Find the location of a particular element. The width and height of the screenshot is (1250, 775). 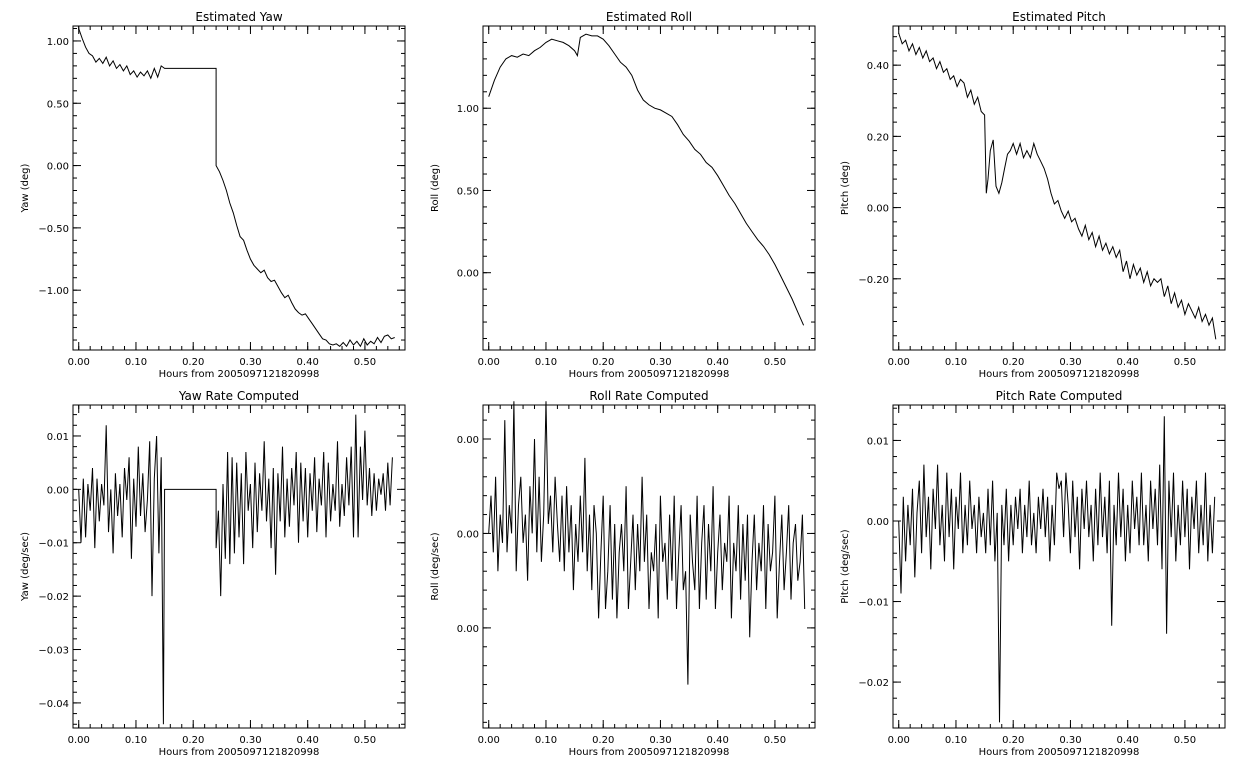

chart-title: Estimated Pitch is located at coordinates (1059, 17).